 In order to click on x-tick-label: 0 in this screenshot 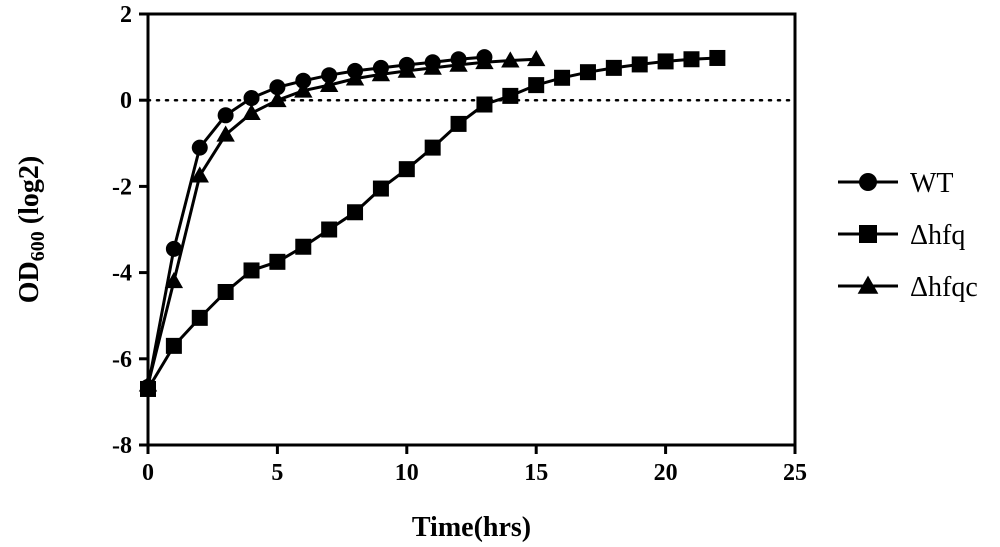, I will do `click(148, 473)`.